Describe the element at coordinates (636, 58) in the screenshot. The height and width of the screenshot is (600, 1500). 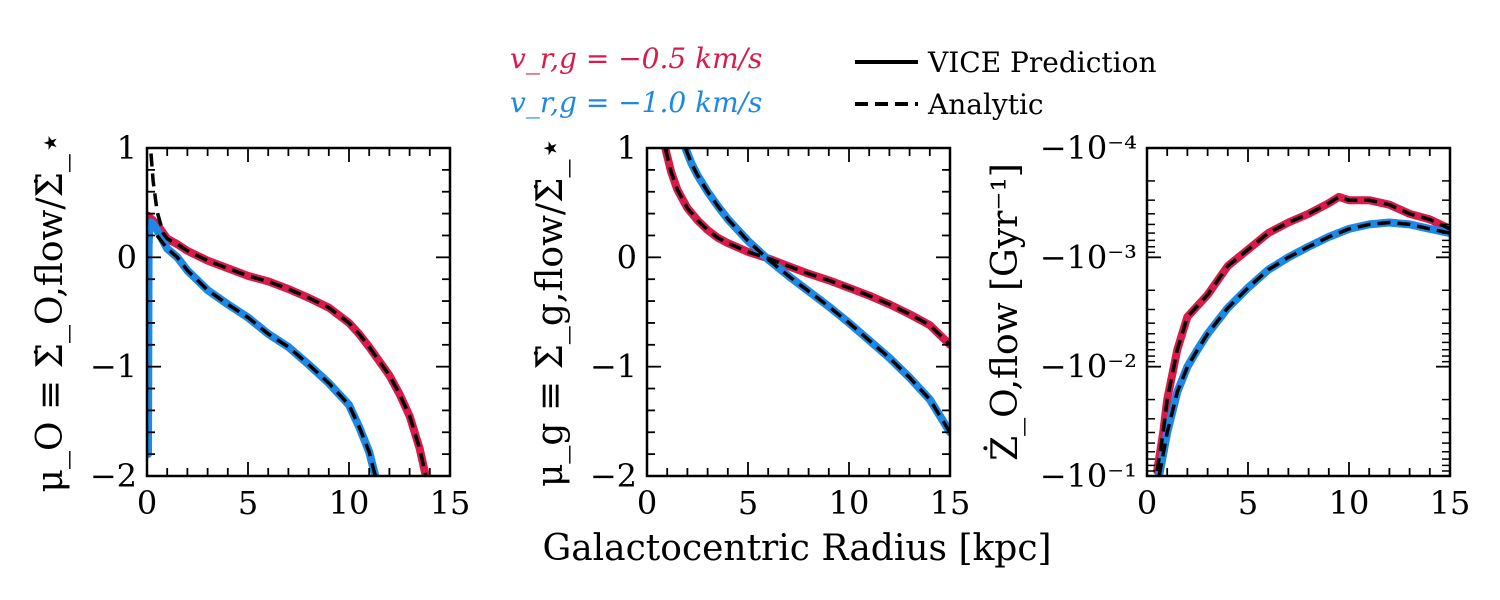
I see `legend-red-label: v_r,g = −0.5 km/s` at that location.